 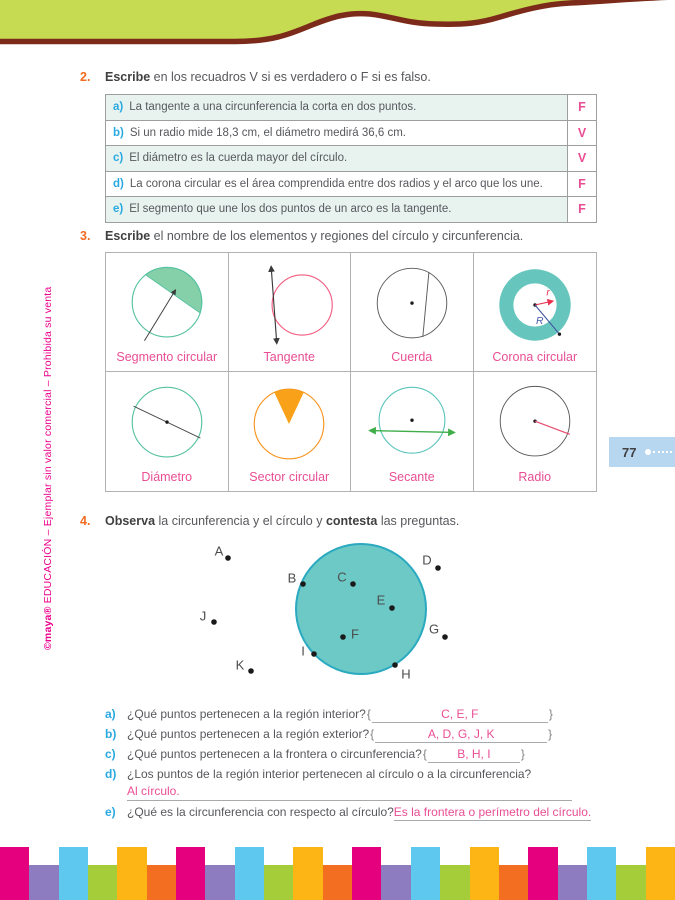 What do you see at coordinates (535, 477) in the screenshot?
I see `cell-label: Radio` at bounding box center [535, 477].